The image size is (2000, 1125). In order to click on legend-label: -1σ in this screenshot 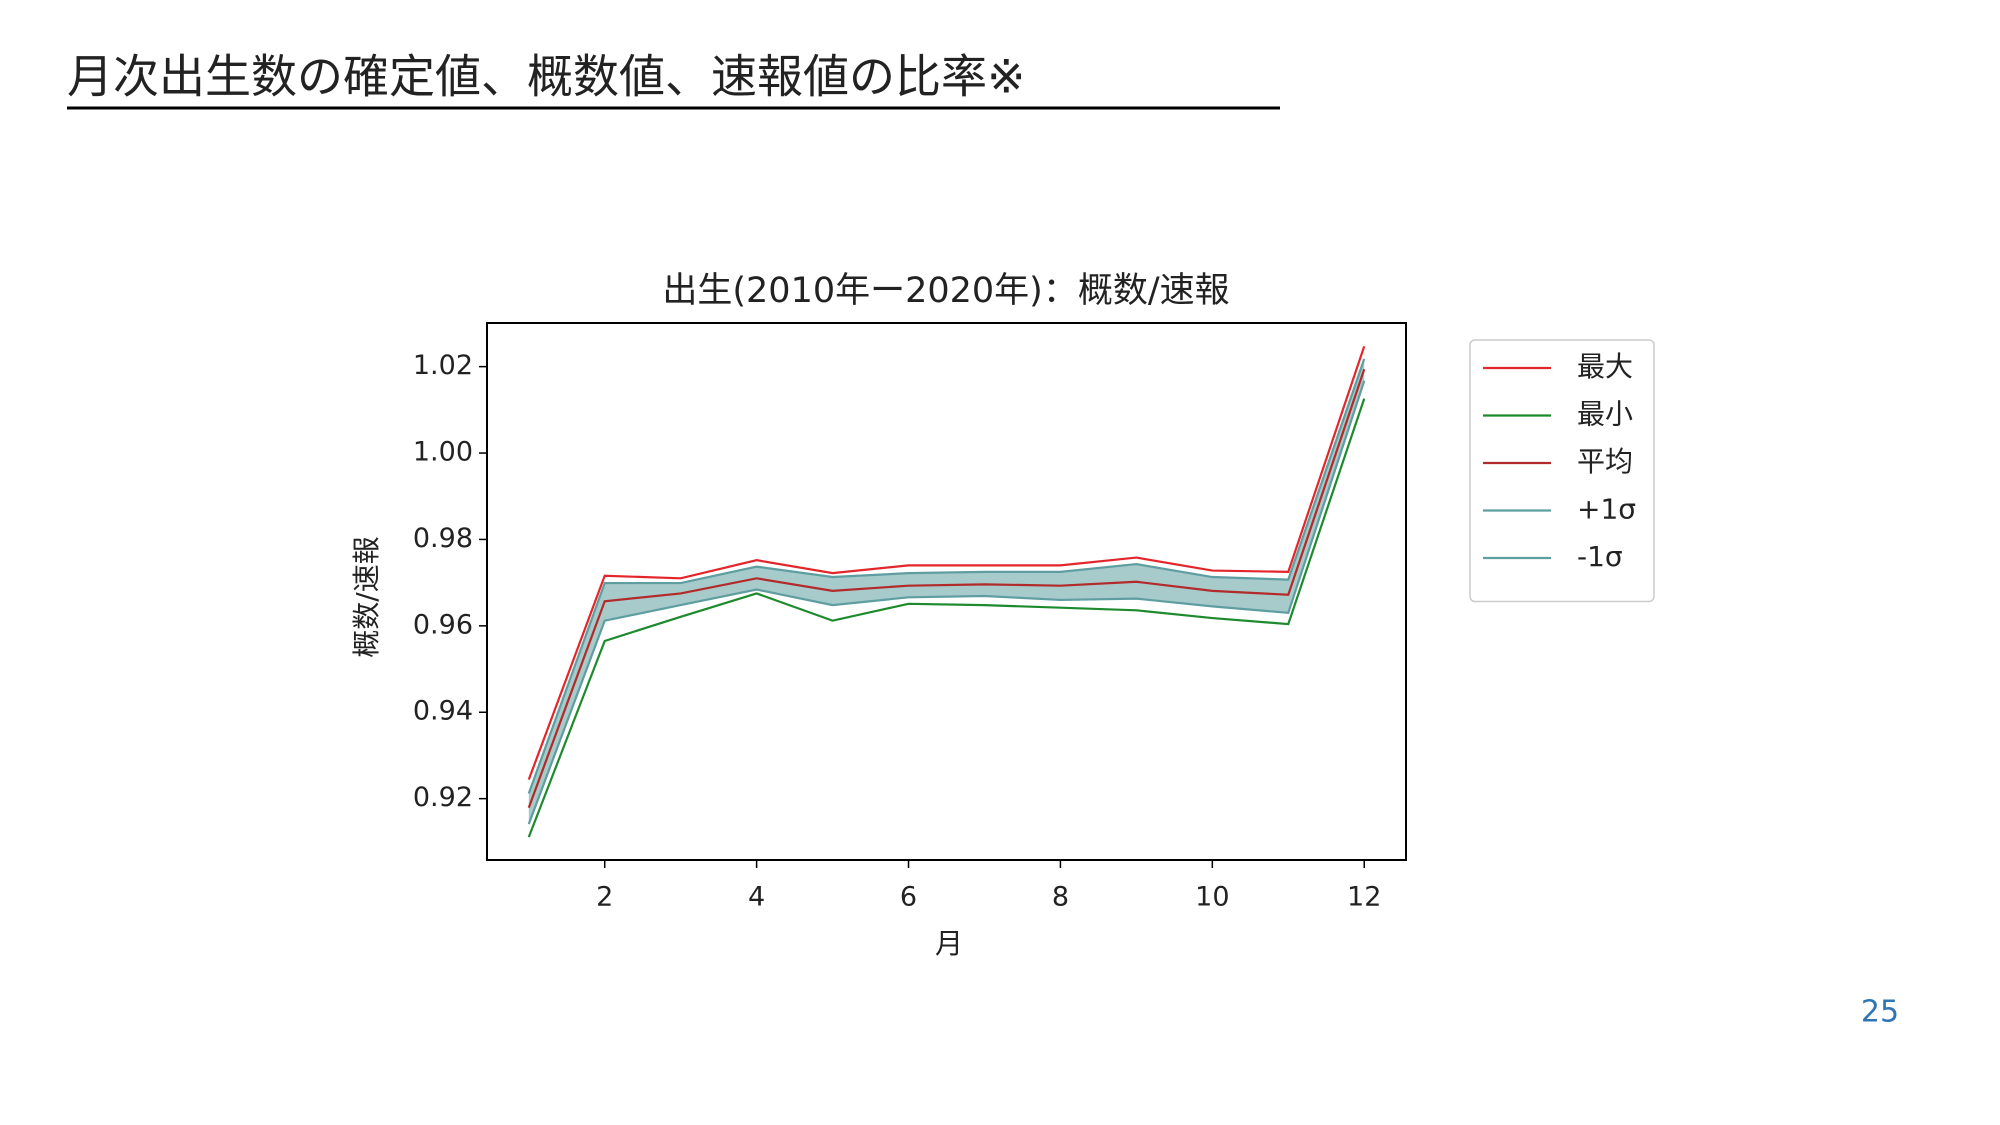, I will do `click(1600, 556)`.